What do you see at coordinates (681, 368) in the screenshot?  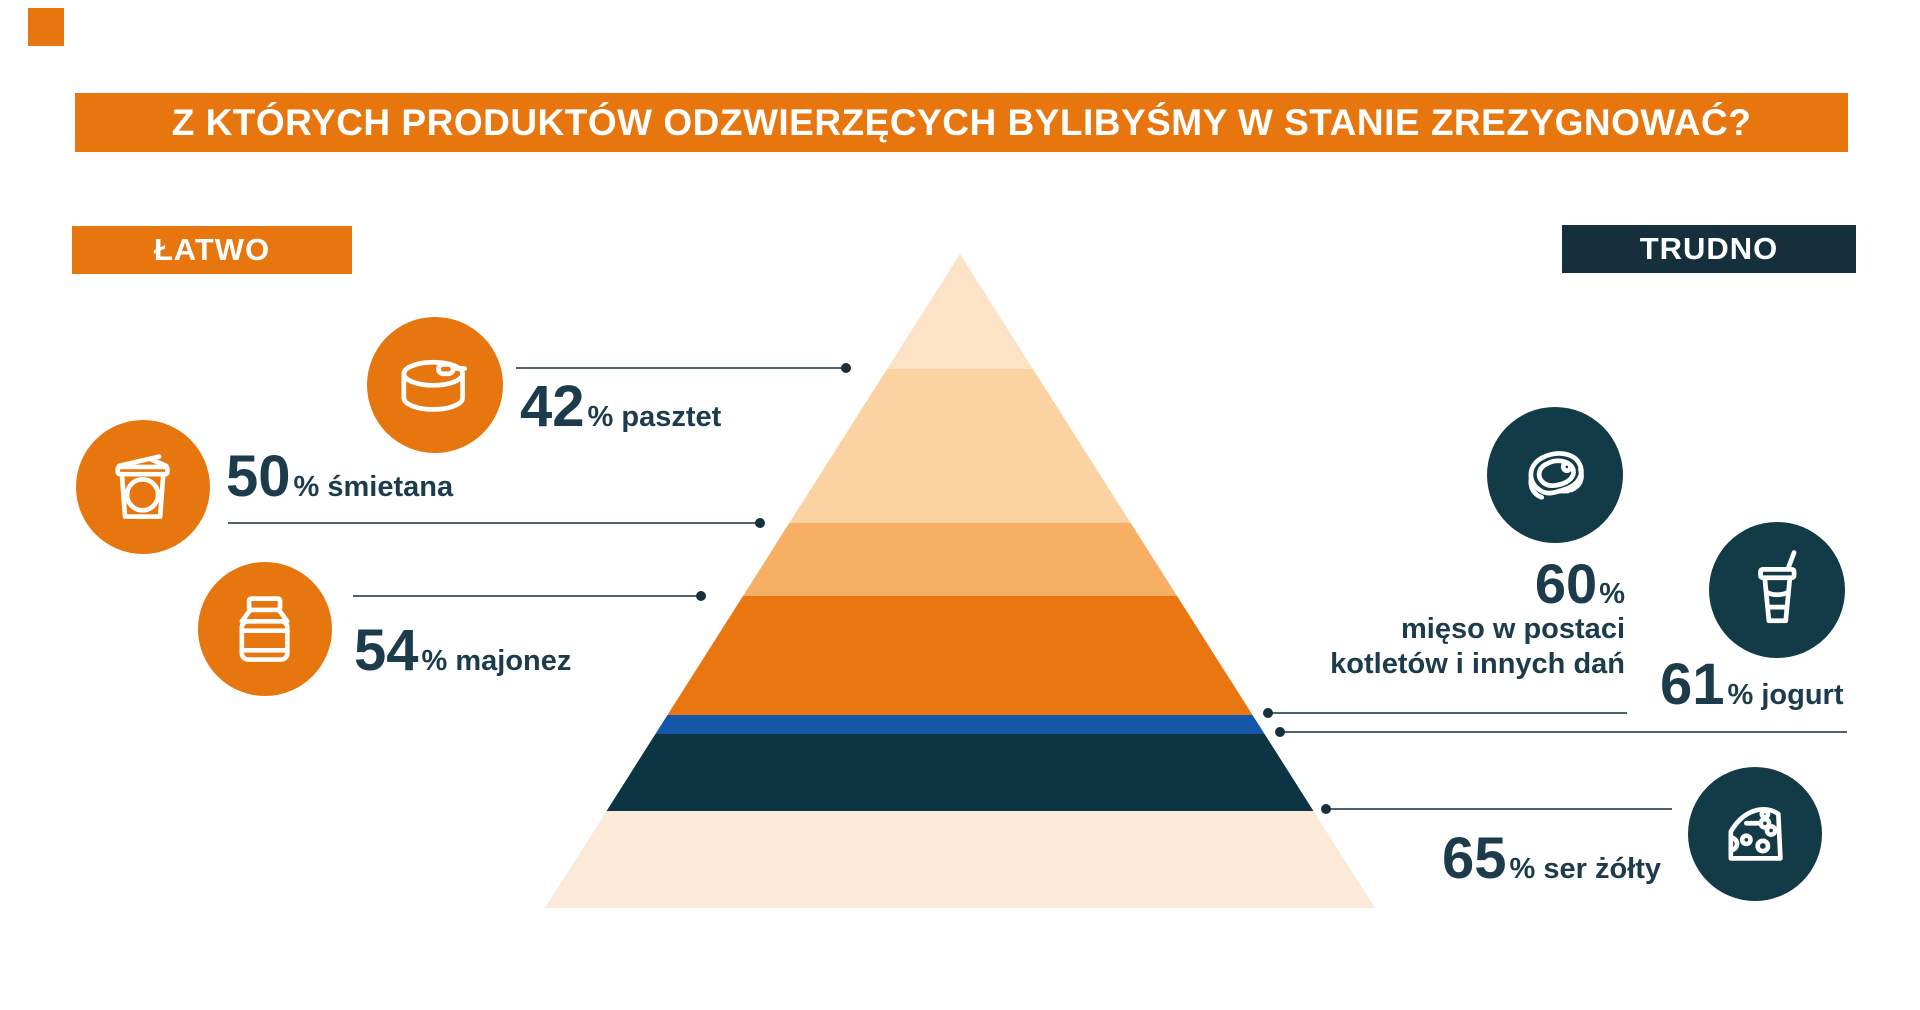 I see `pasztet-connector-line` at bounding box center [681, 368].